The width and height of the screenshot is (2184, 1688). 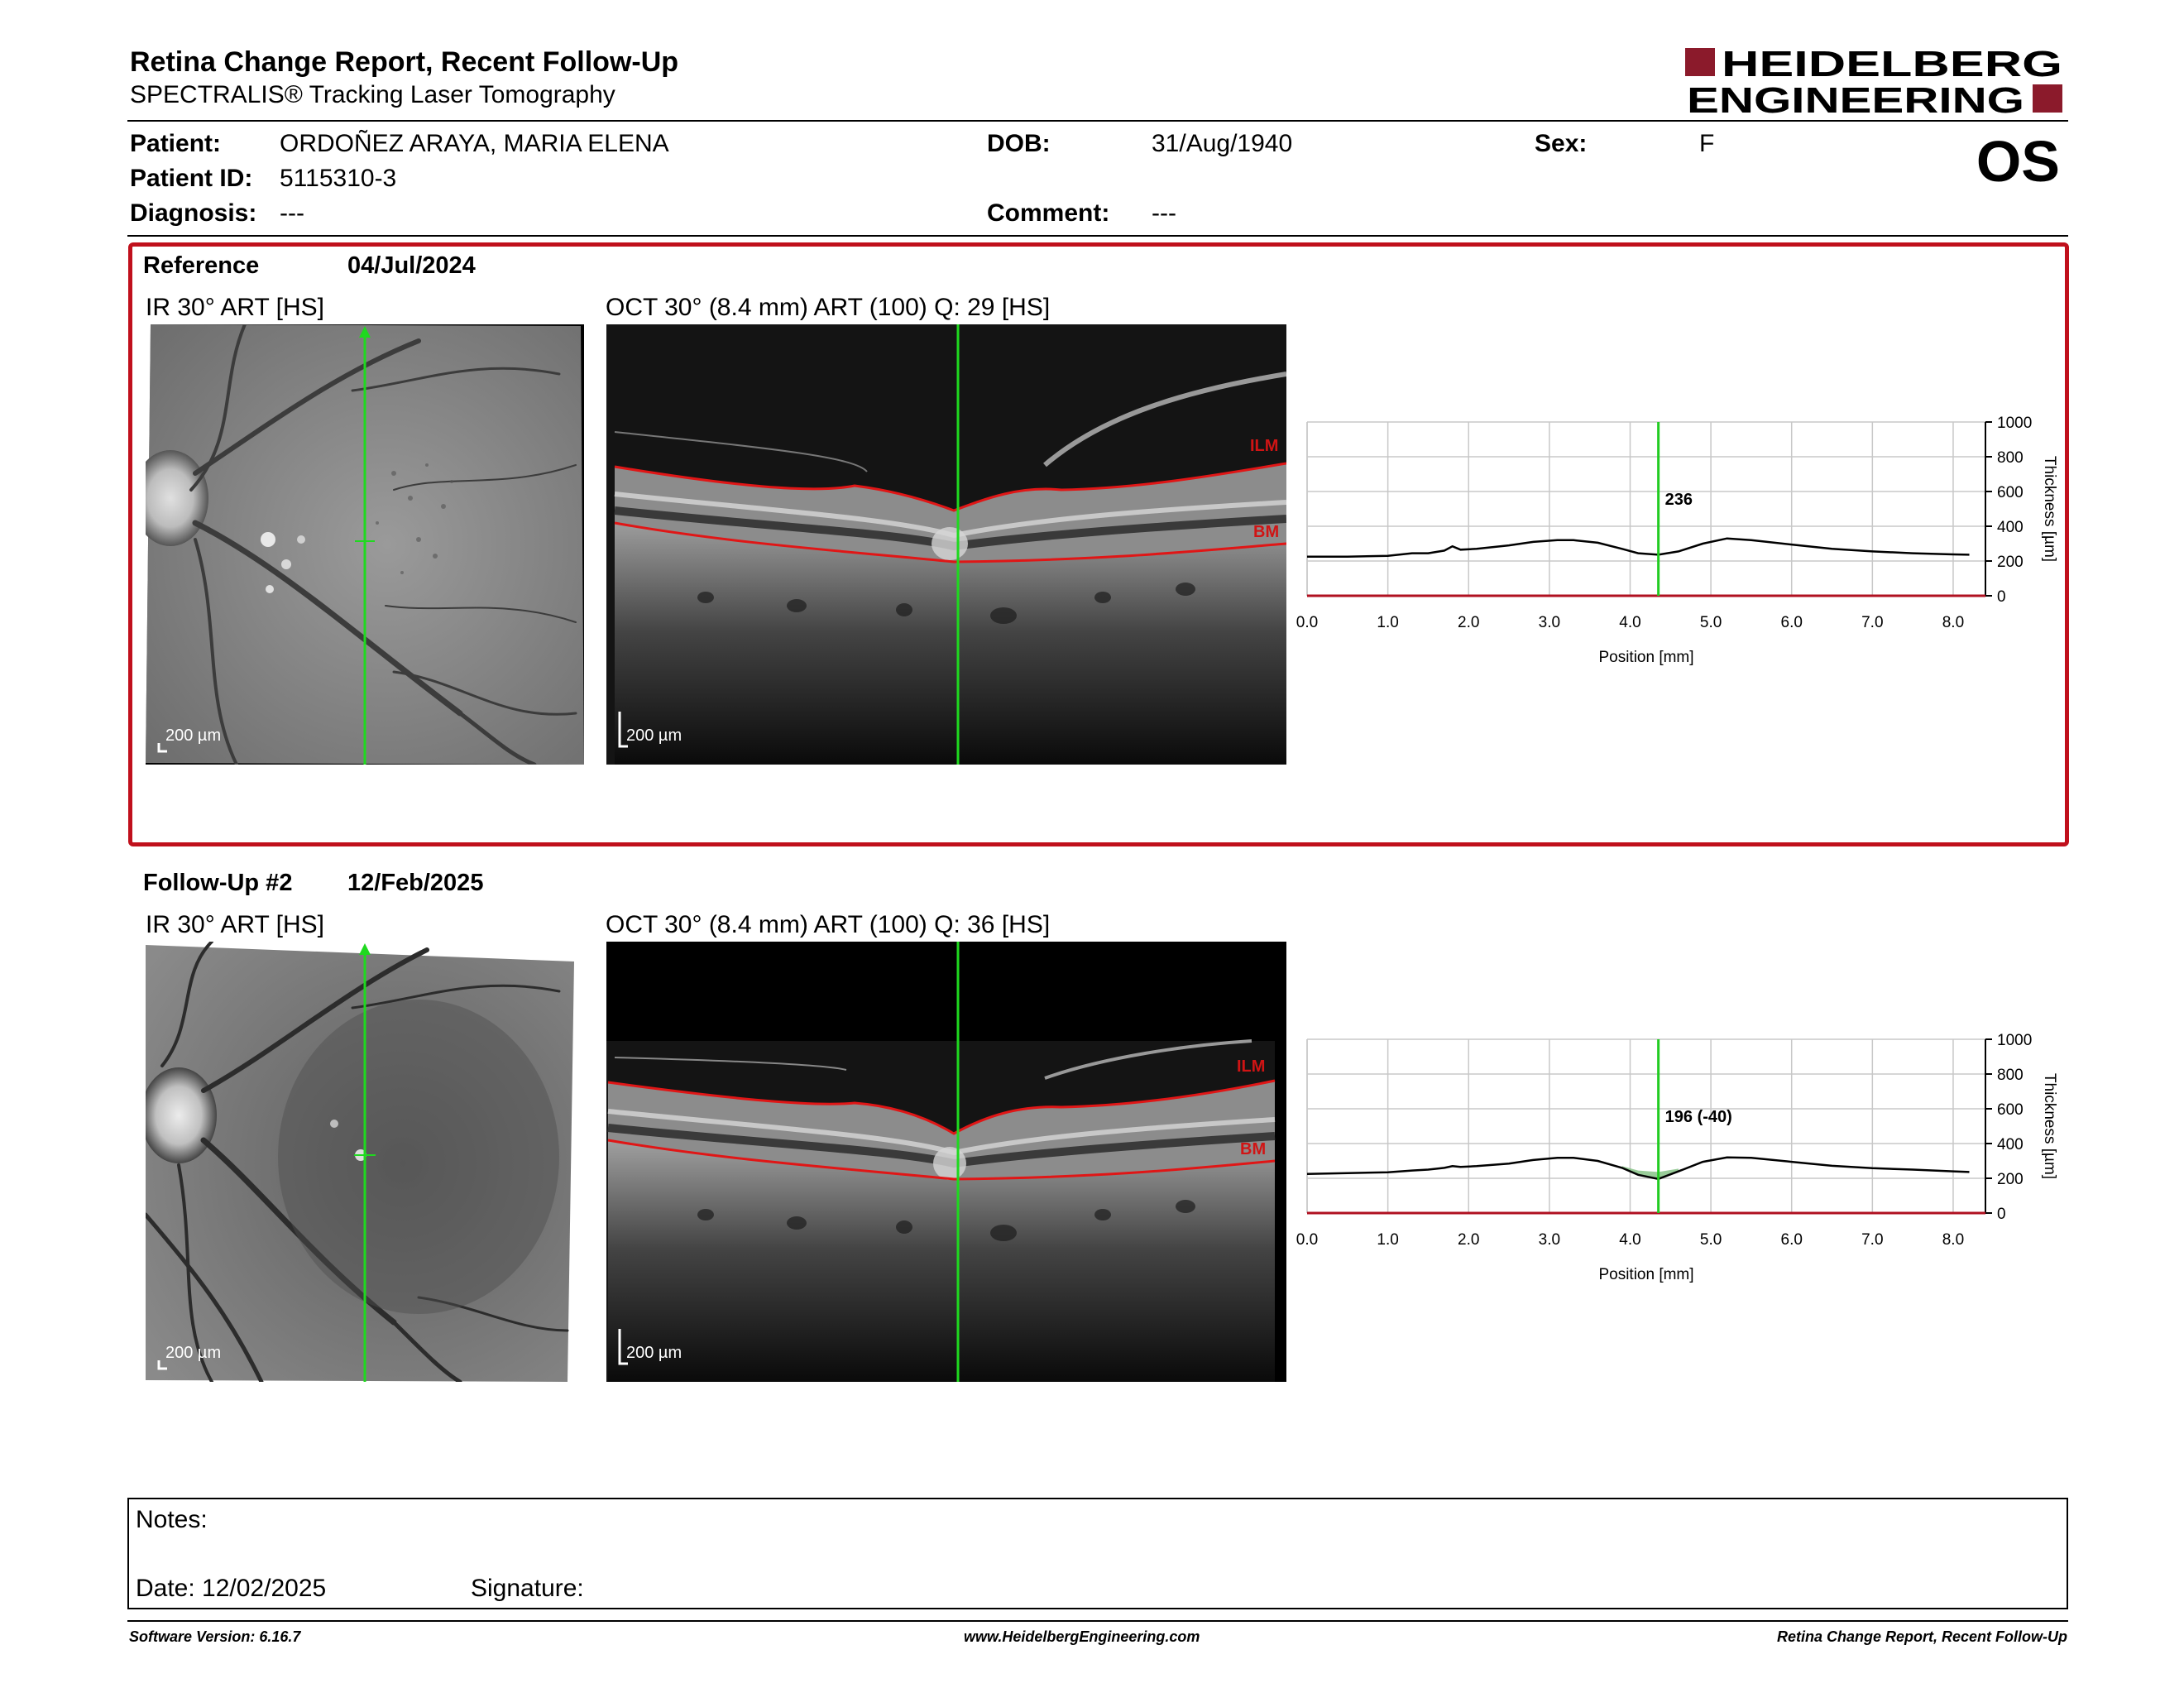 I want to click on patient-id-label: Patient ID:, so click(x=191, y=178).